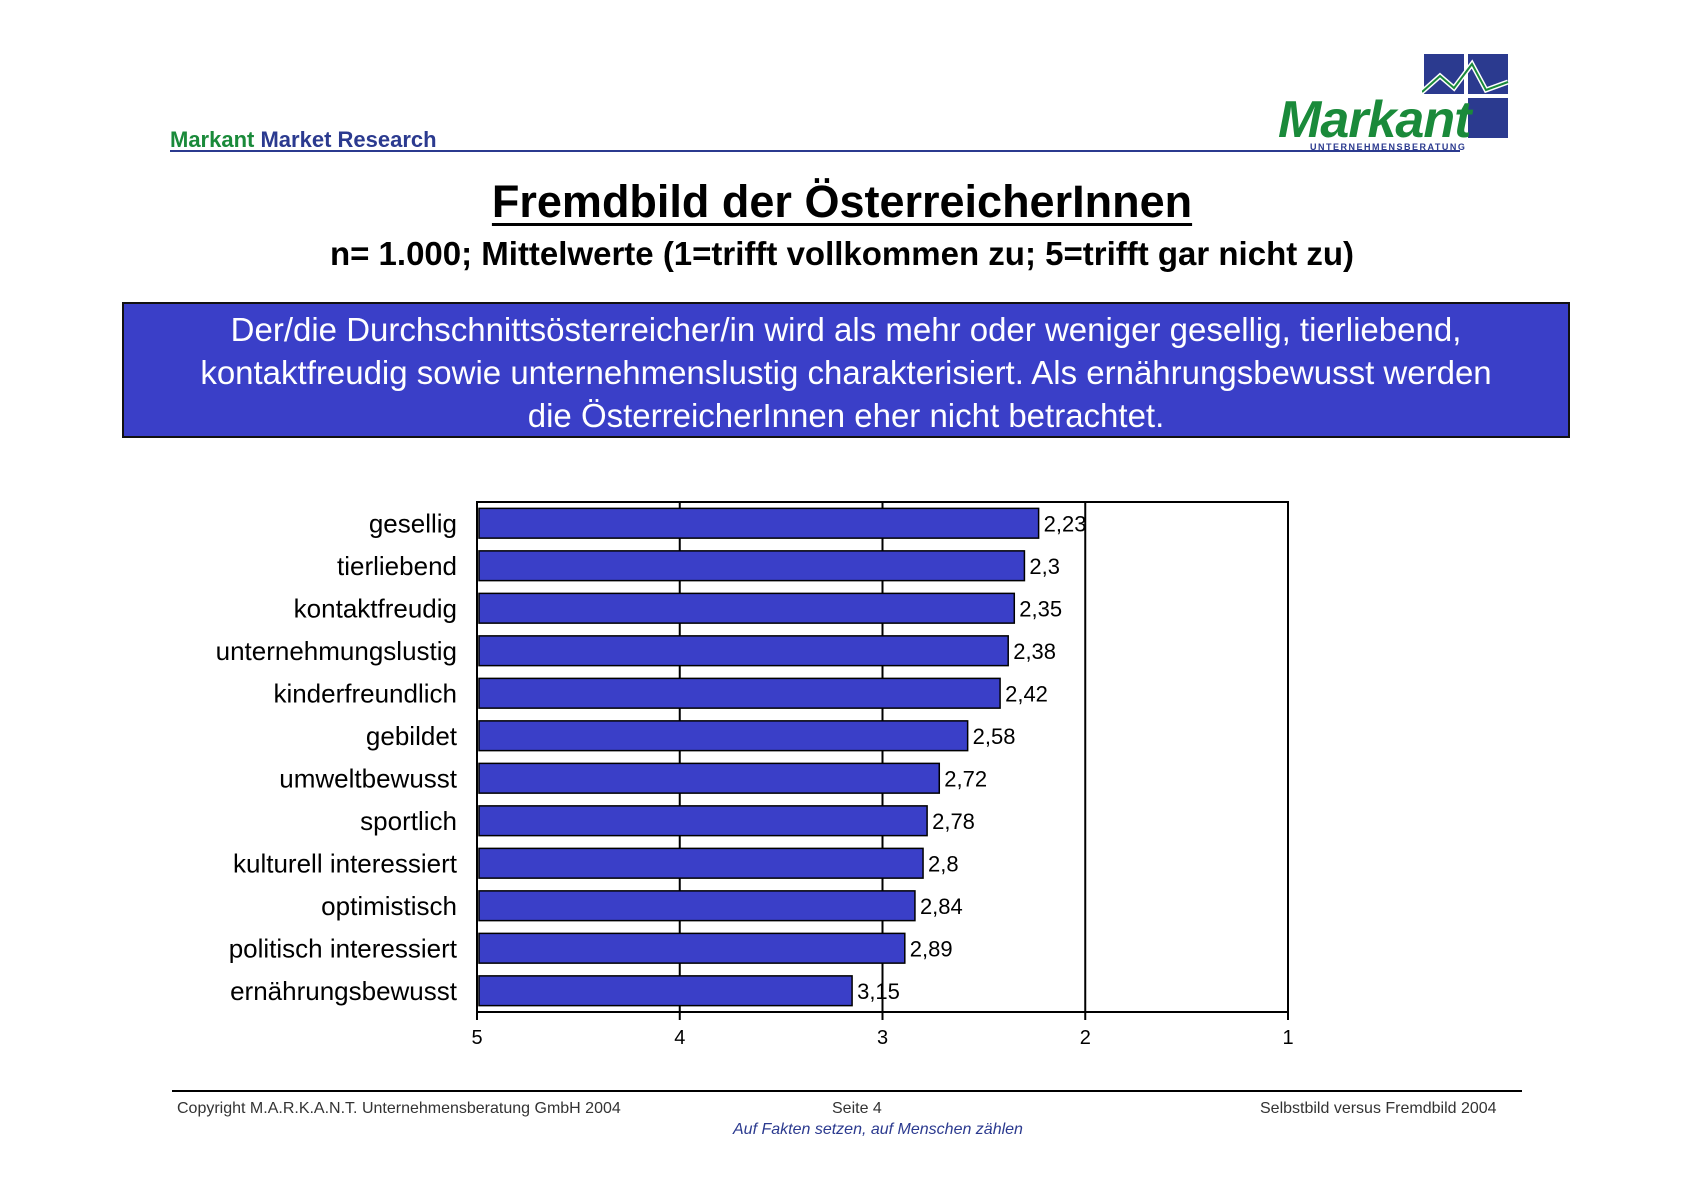  Describe the element at coordinates (397, 566) in the screenshot. I see `category-label-2: tierliebend` at that location.